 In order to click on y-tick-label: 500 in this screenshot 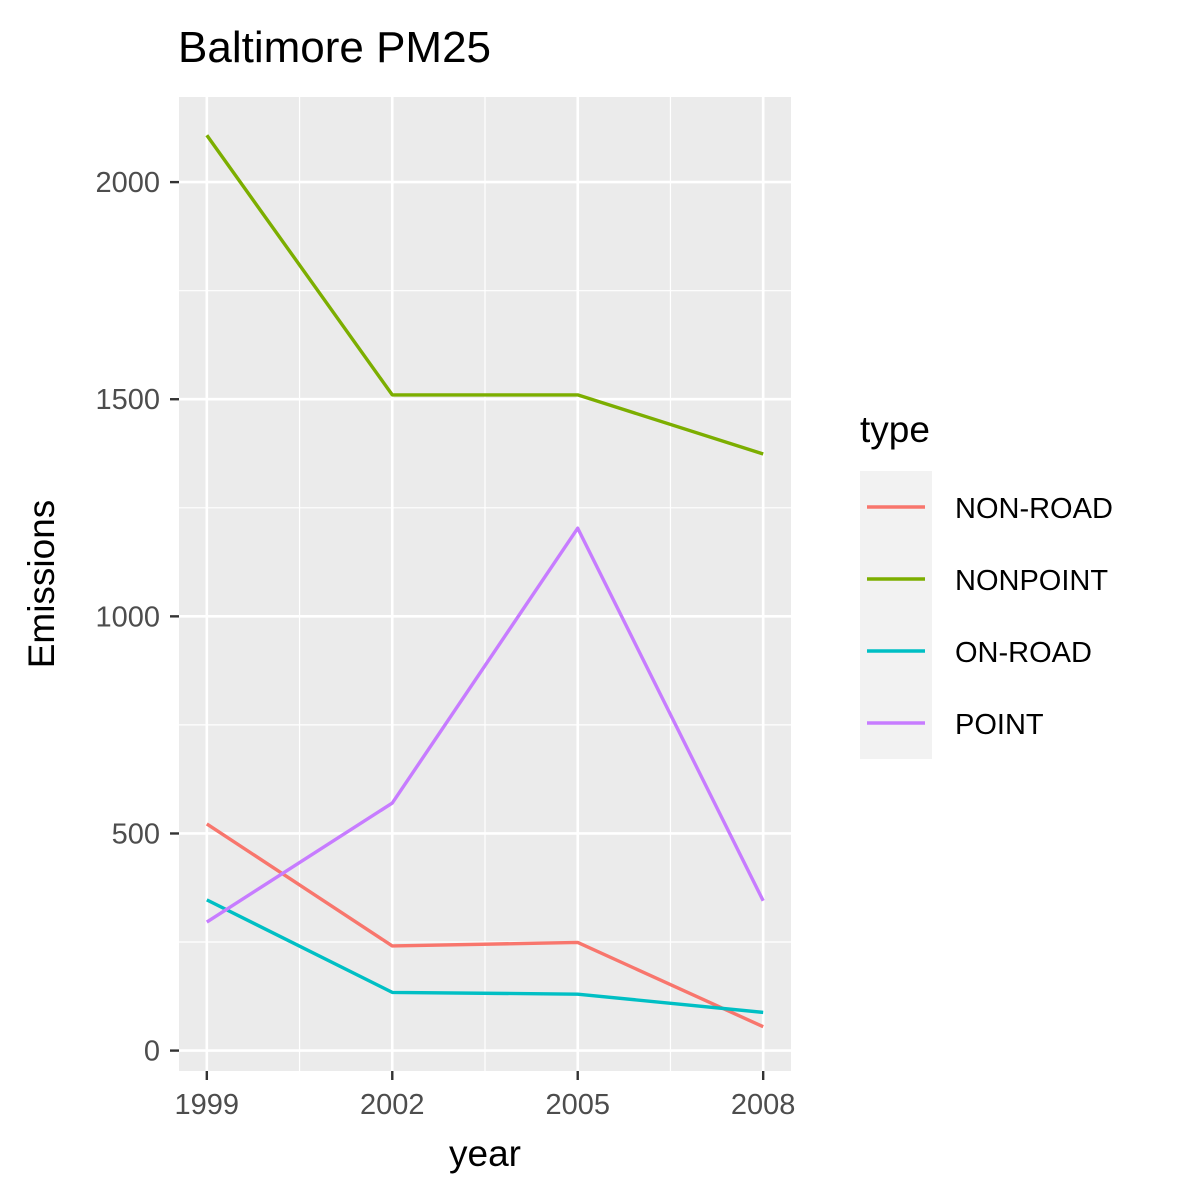, I will do `click(136, 834)`.